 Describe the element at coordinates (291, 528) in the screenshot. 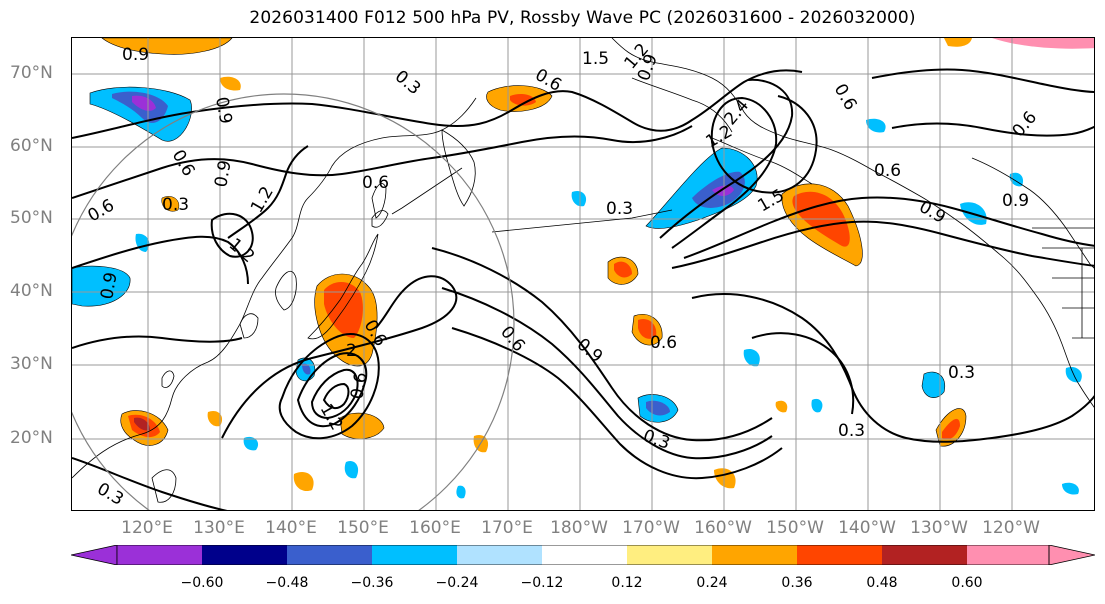

I see `lon-label-140e: 140°E` at that location.